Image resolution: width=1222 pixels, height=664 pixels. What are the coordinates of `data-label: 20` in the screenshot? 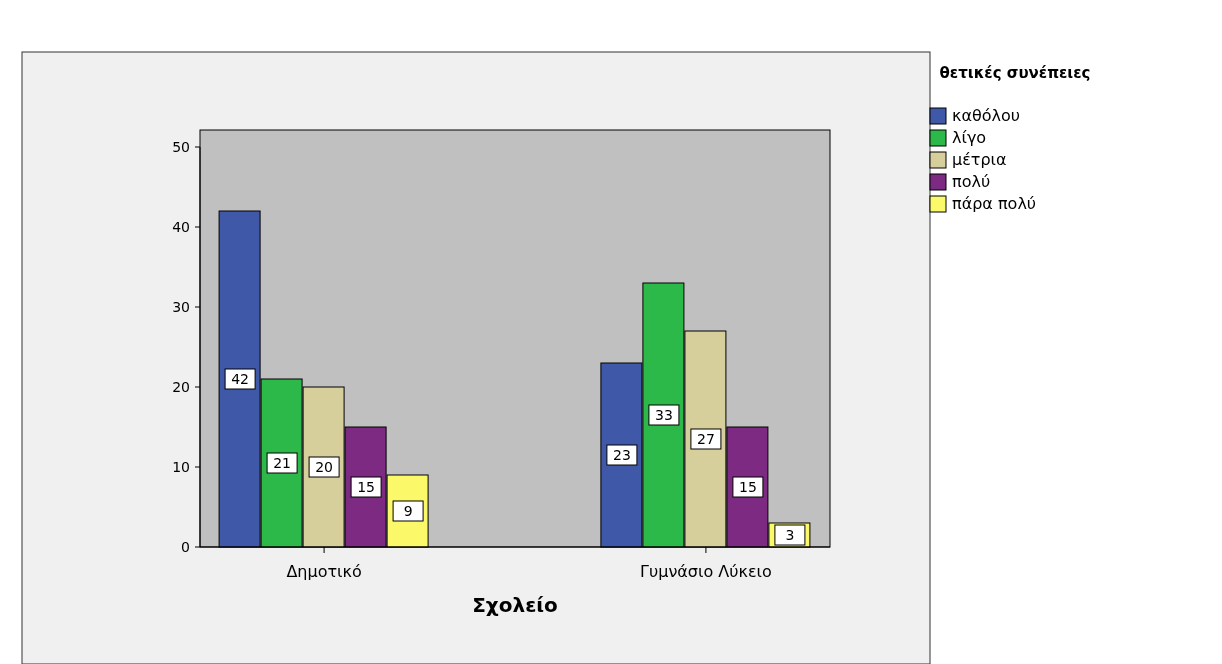 It's located at (324, 467).